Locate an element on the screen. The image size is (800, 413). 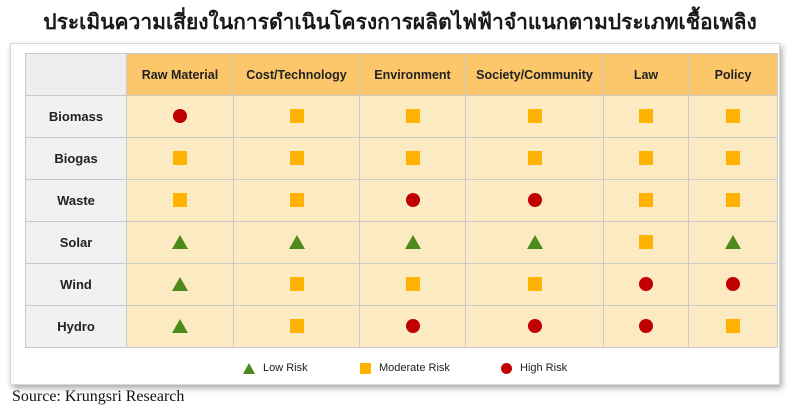
table-row: Biomass is located at coordinates (401, 116).